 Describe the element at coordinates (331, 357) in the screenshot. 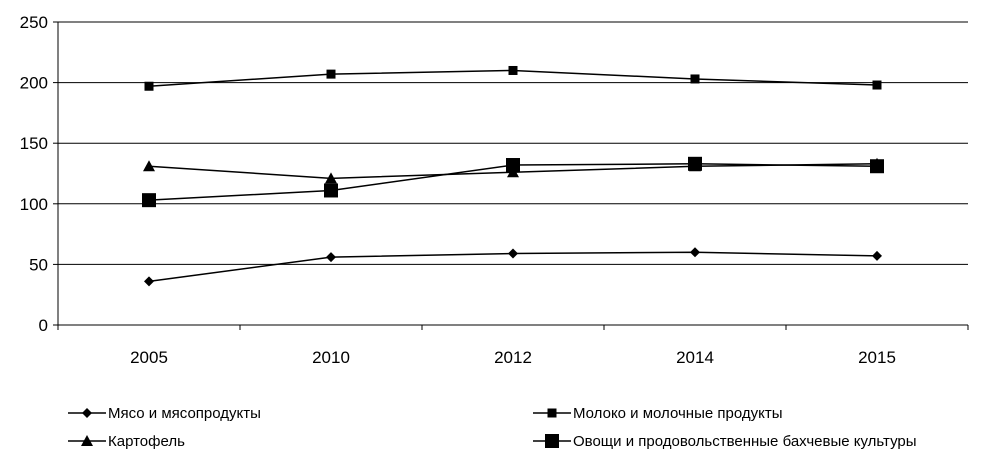

I see `x-tick-label: 2010` at that location.